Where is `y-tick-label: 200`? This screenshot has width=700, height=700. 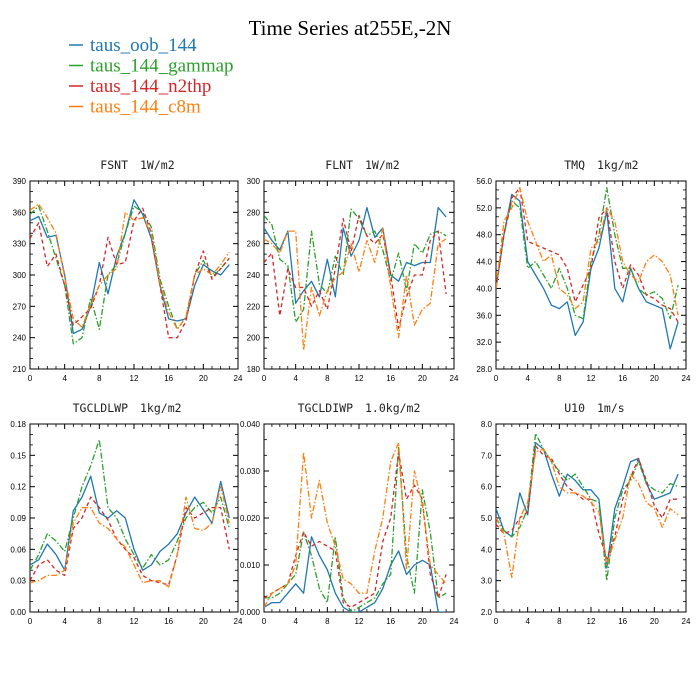
y-tick-label: 200 is located at coordinates (254, 338).